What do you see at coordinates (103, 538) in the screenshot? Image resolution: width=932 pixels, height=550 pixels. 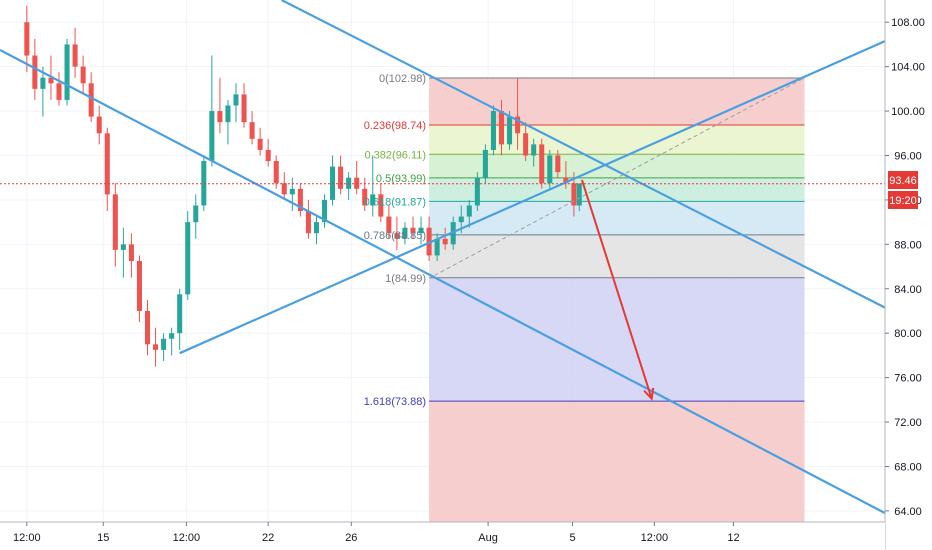 I see `x-tick-label: 15` at bounding box center [103, 538].